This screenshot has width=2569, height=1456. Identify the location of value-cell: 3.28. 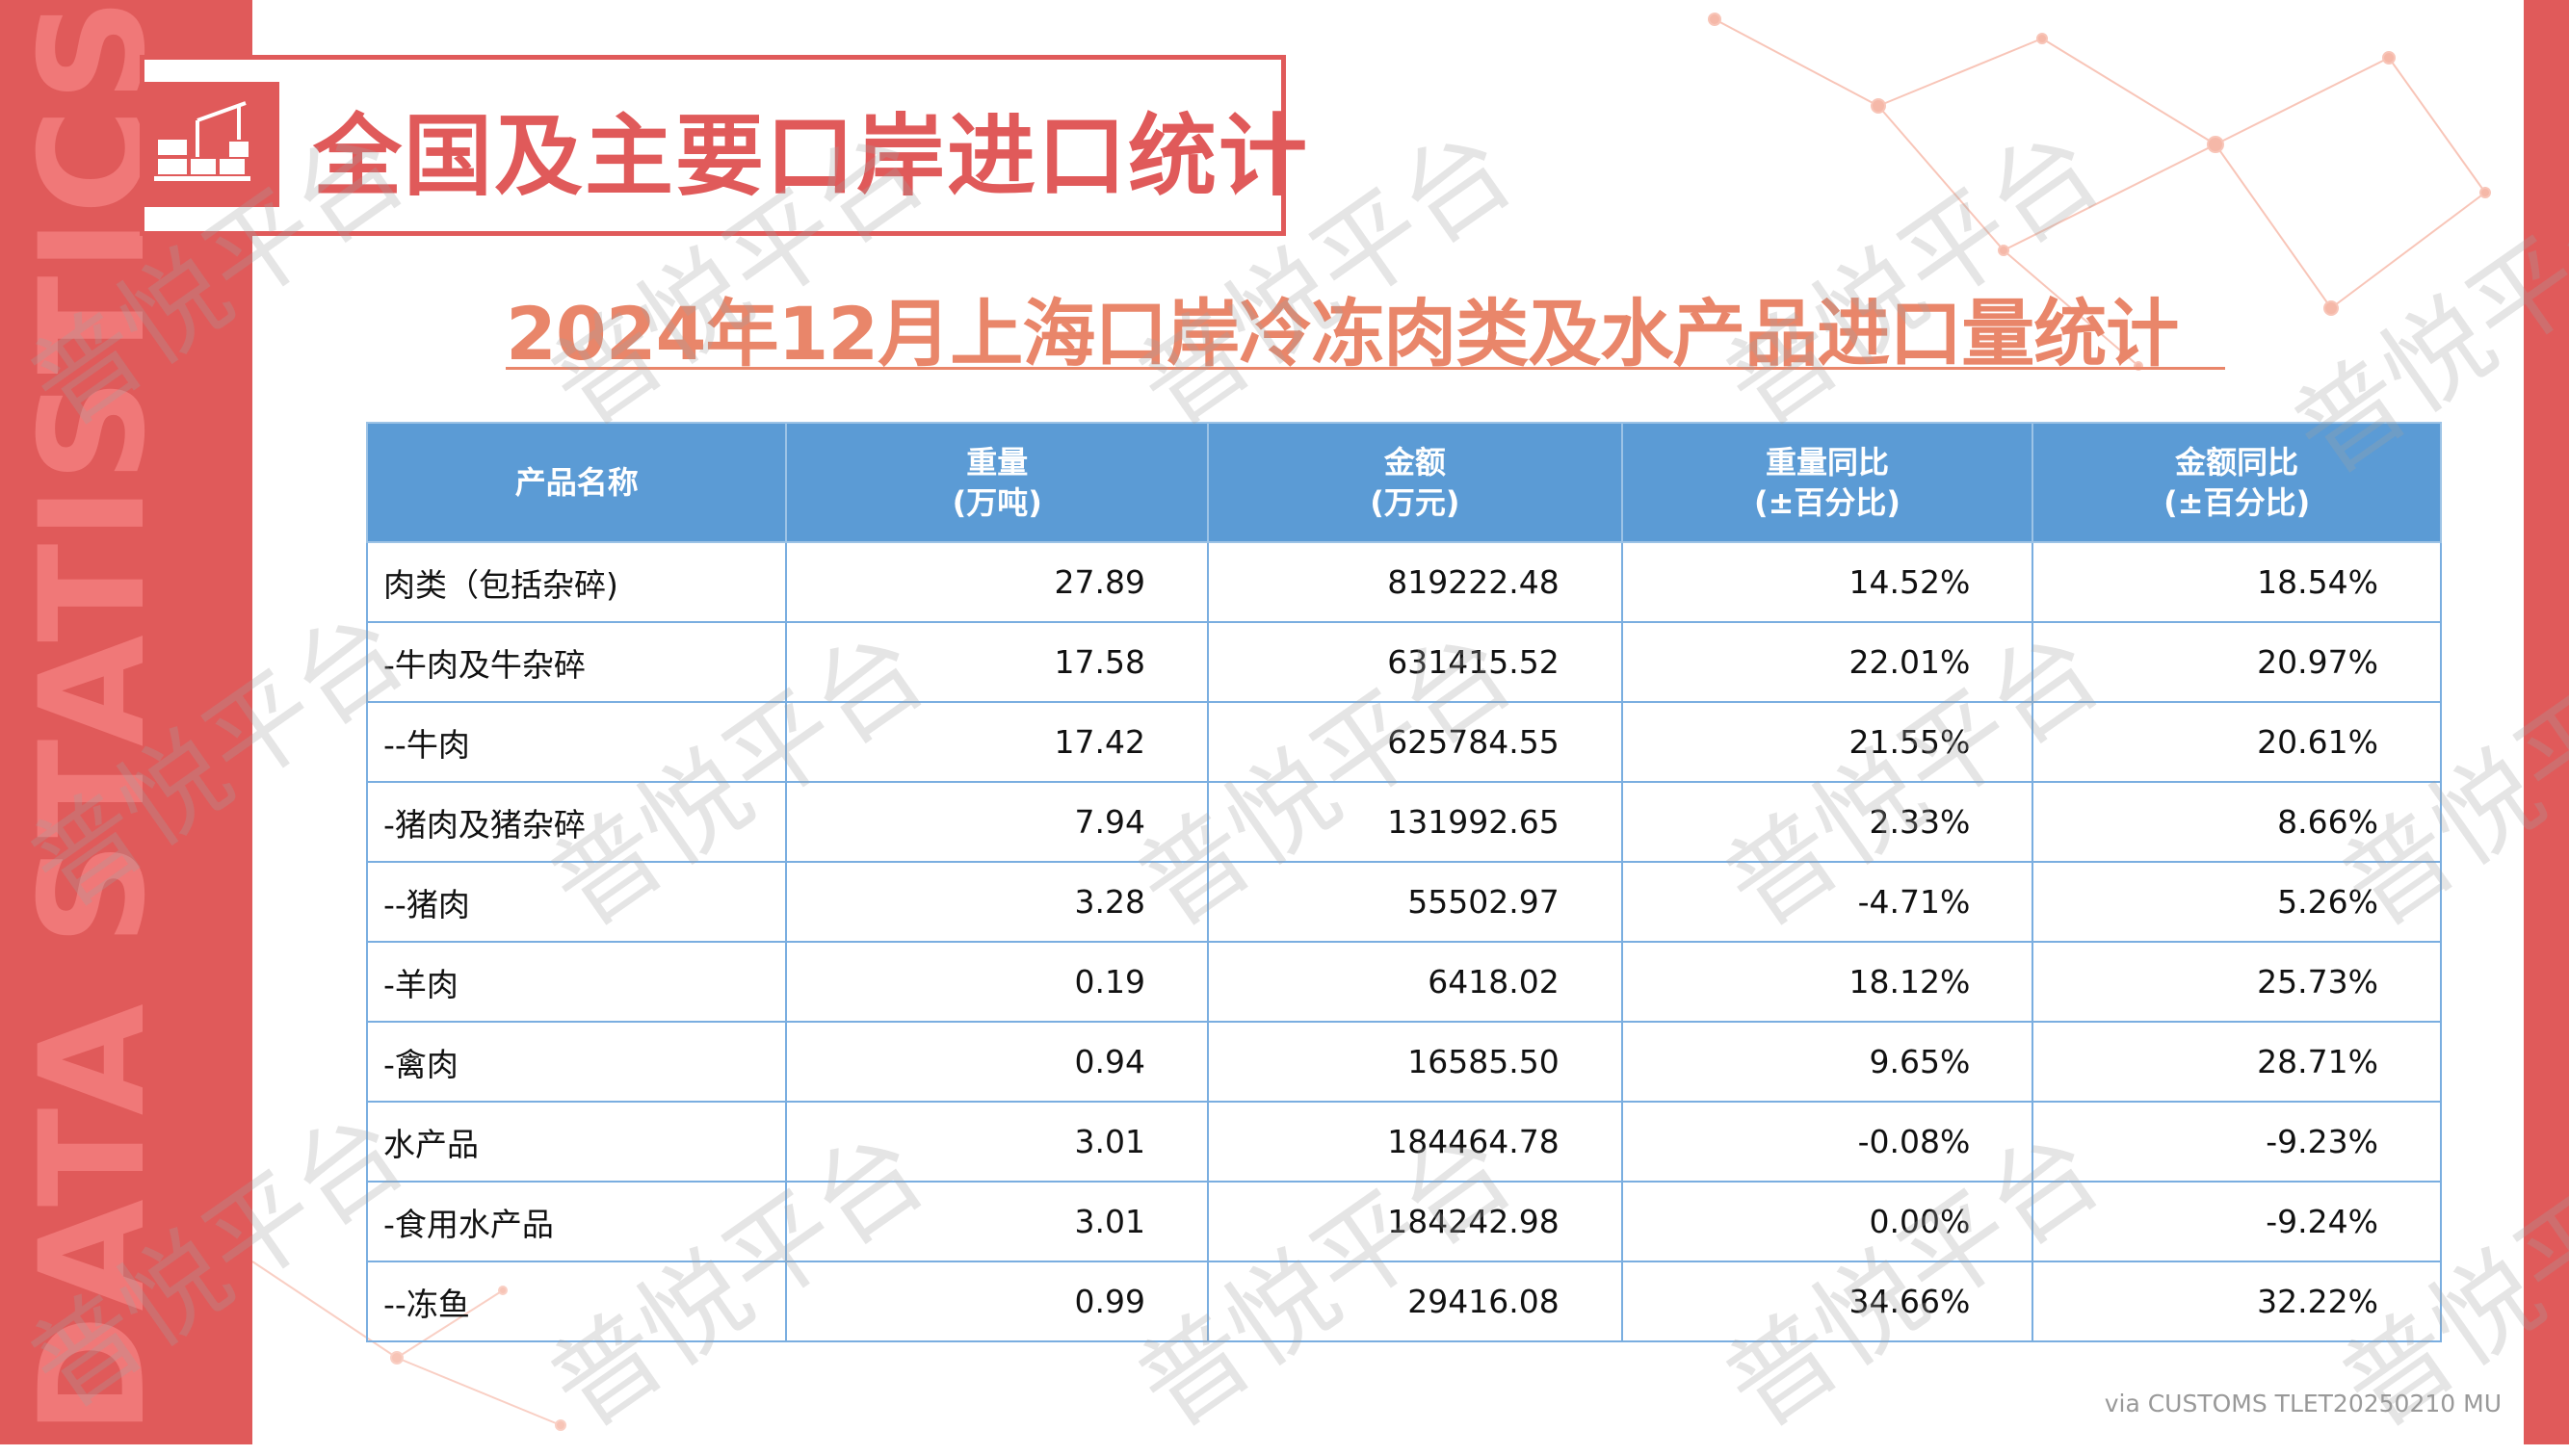
(997, 902).